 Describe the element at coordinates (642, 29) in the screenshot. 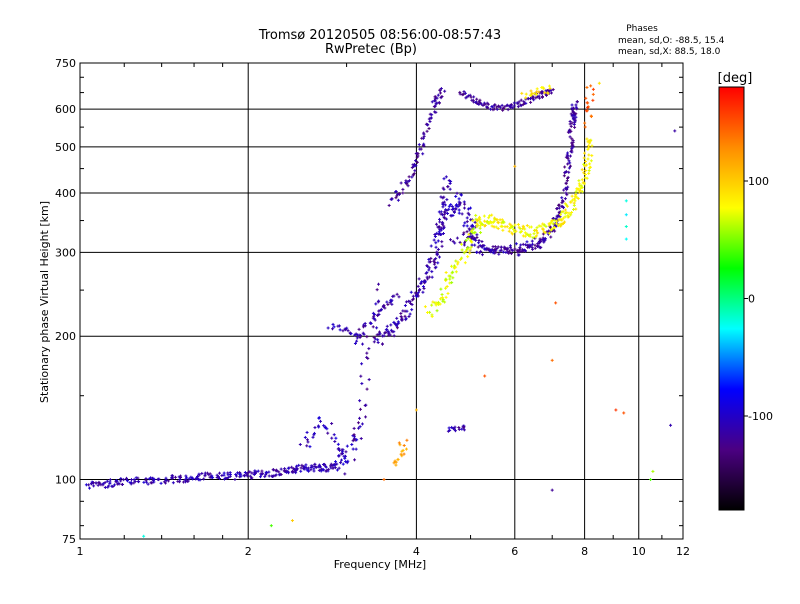

I see `phases-title: Phases` at that location.